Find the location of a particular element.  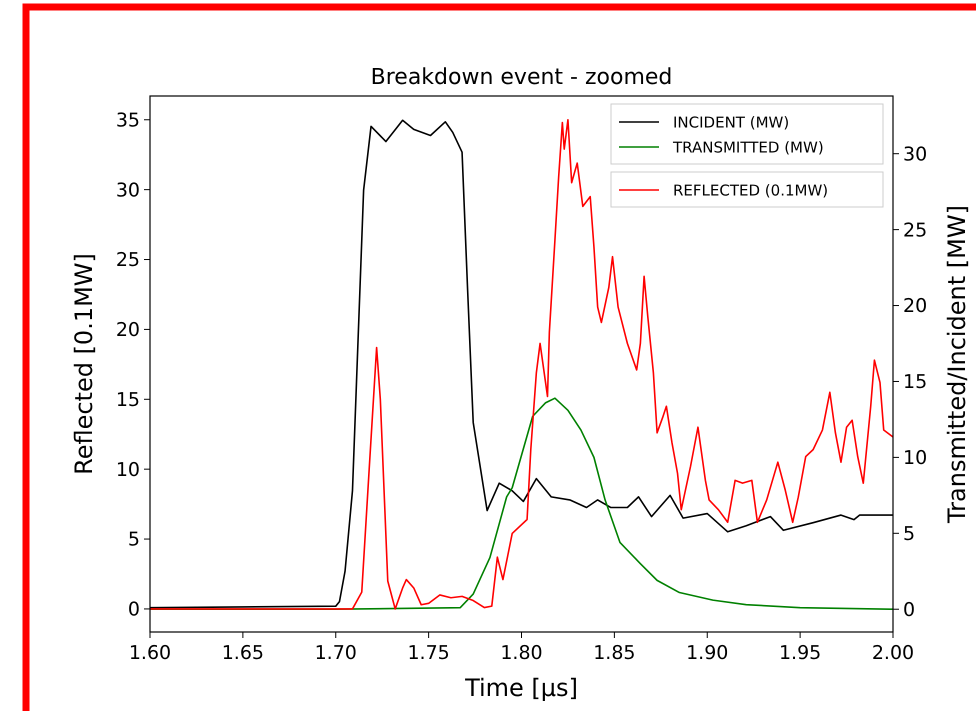

x-tick-label: 1.90 is located at coordinates (707, 653).